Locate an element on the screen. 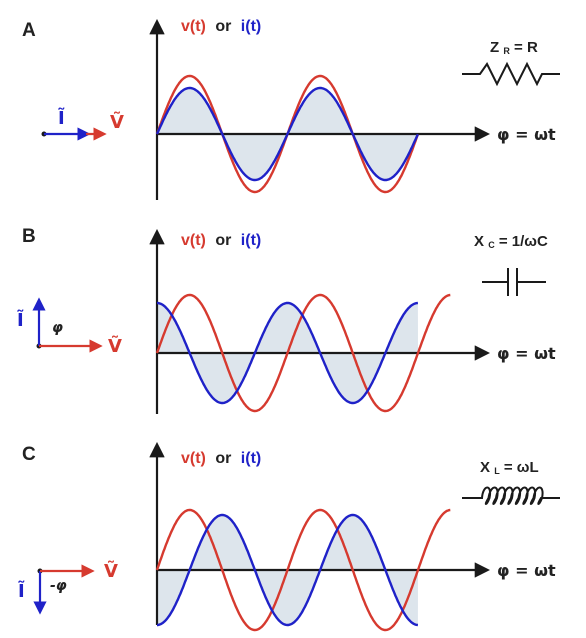  impedance-label: Z R = R is located at coordinates (514, 48).